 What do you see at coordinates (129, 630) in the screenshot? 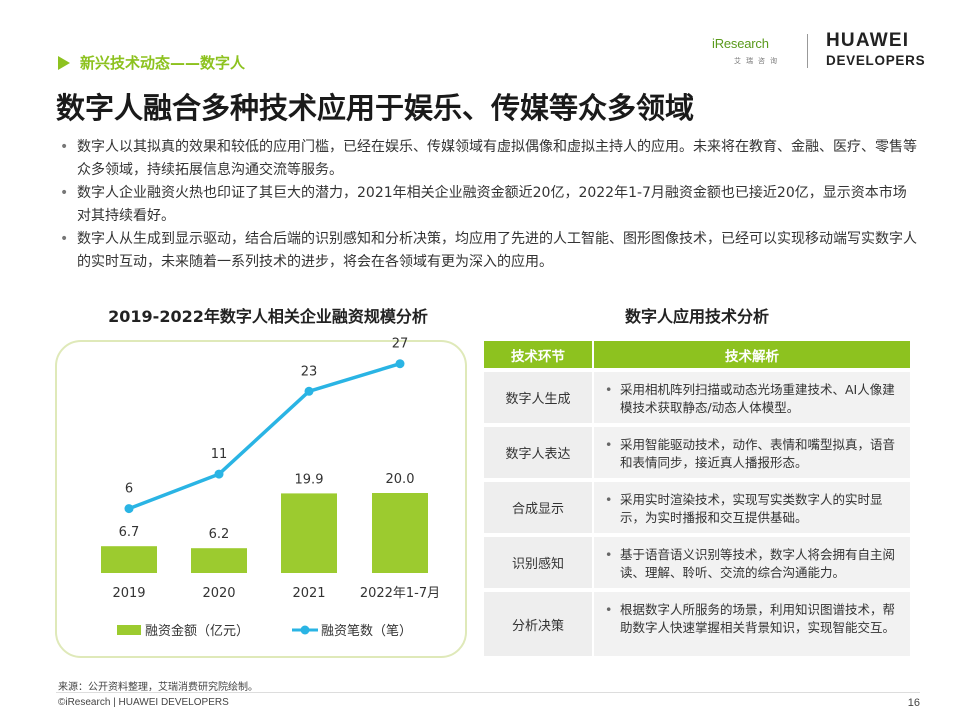
I see `legend-swatch-amount` at bounding box center [129, 630].